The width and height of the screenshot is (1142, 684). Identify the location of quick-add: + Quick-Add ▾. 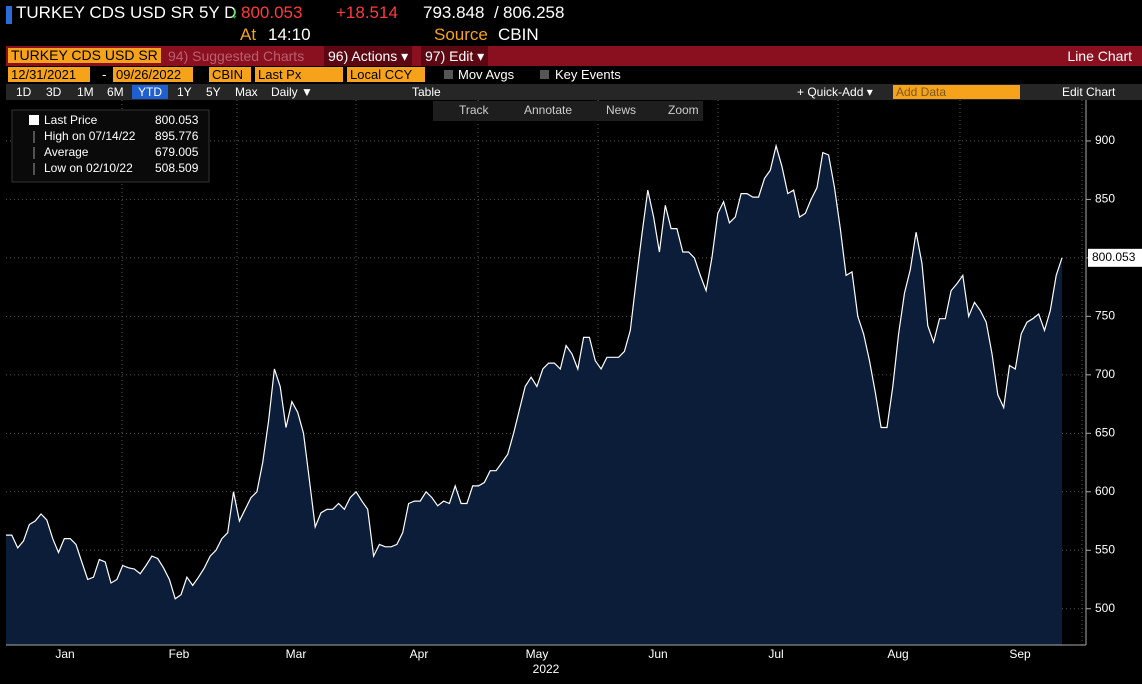
(835, 92).